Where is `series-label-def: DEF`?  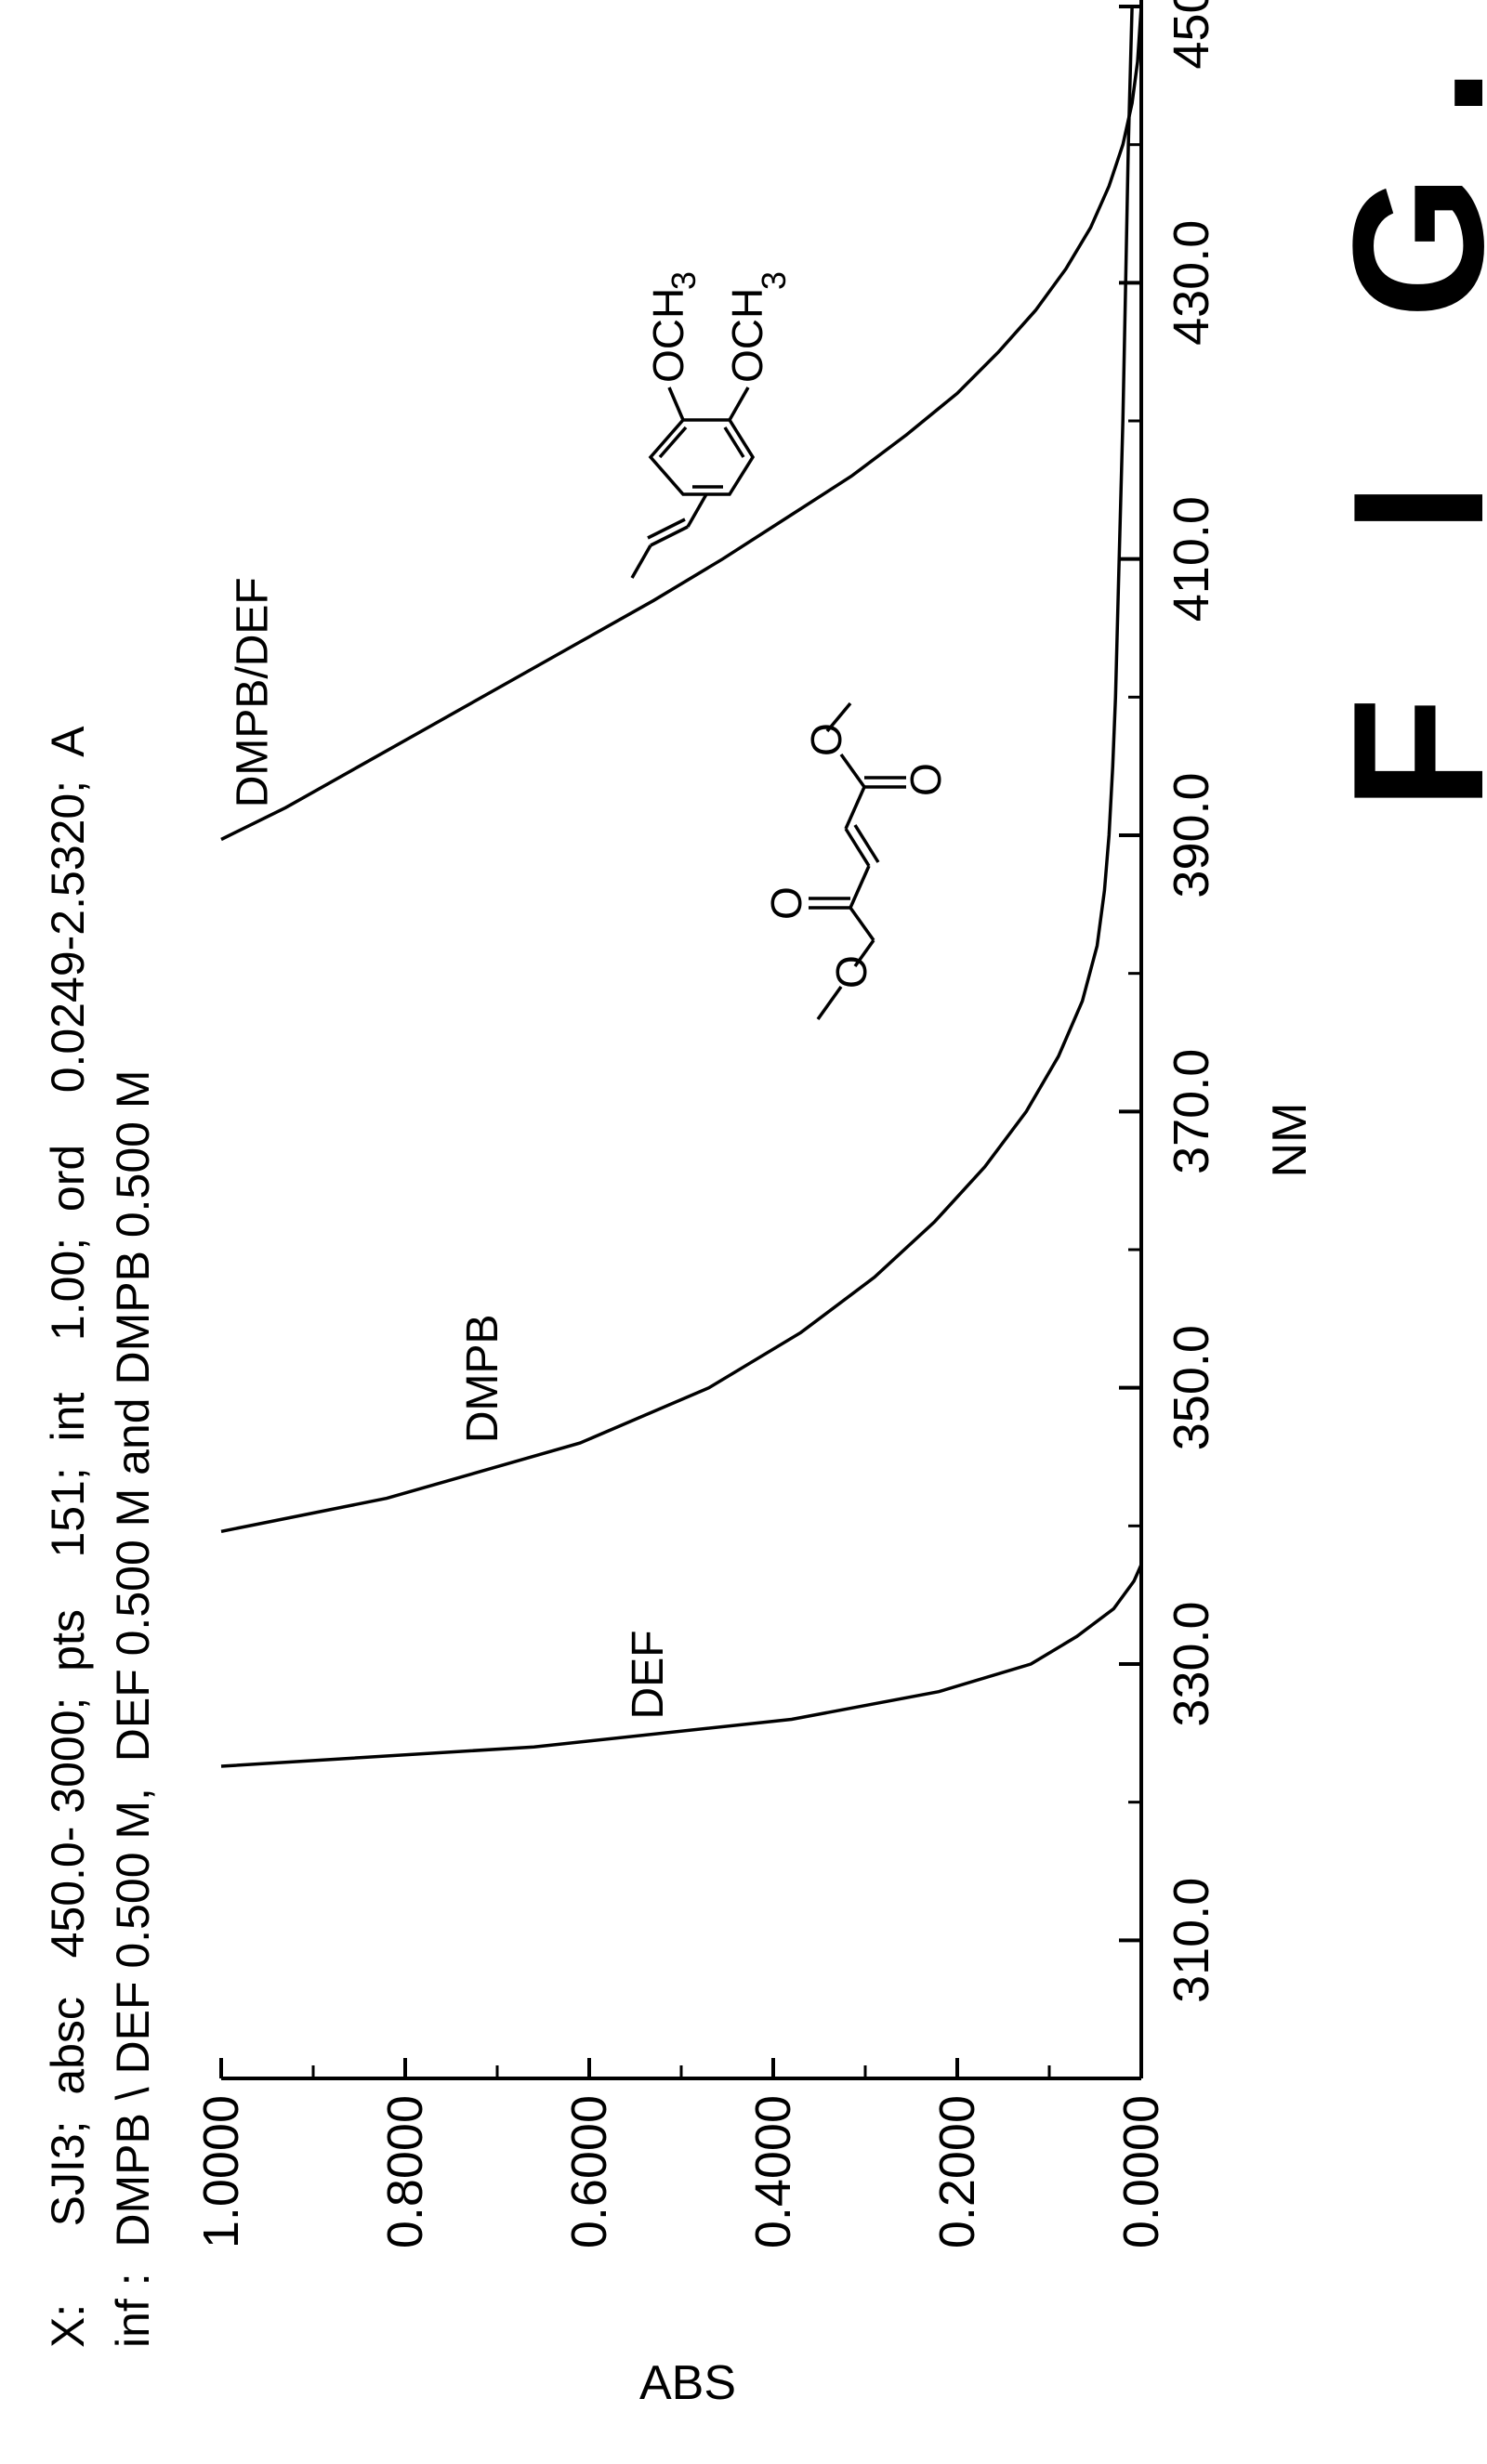
series-label-def: DEF is located at coordinates (648, 1674).